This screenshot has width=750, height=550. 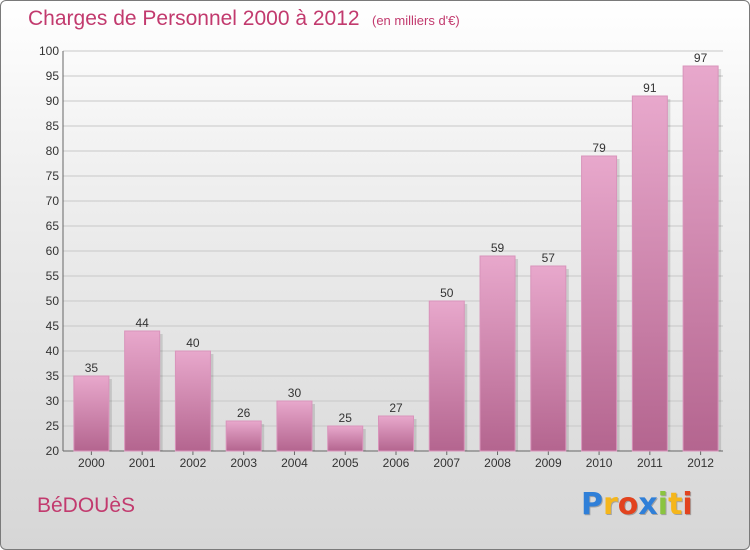 What do you see at coordinates (49, 51) in the screenshot?
I see `y-tick-label: 100` at bounding box center [49, 51].